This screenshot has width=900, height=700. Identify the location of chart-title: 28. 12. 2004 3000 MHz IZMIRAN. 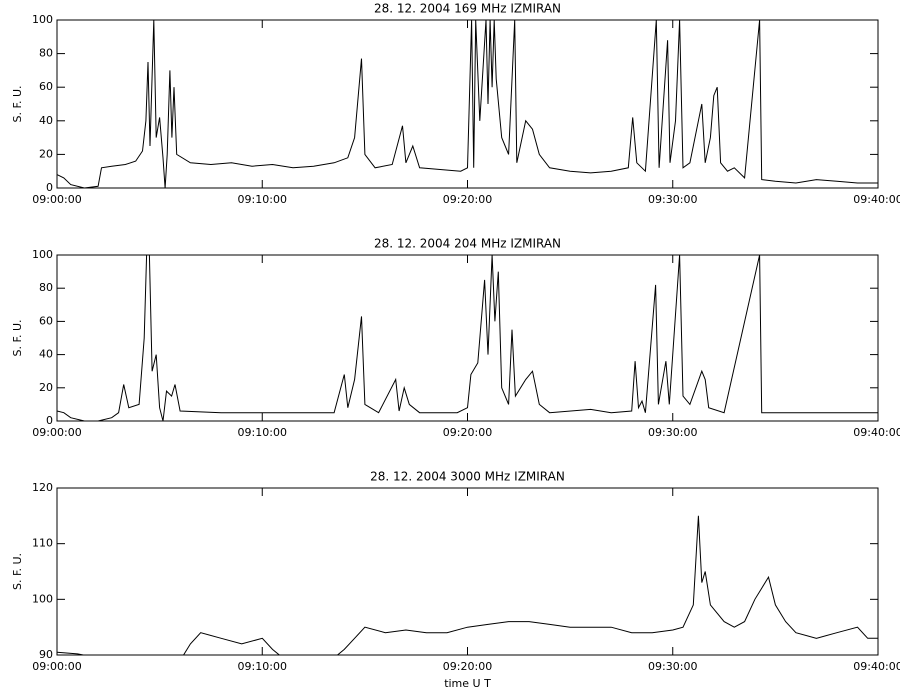
(467, 477).